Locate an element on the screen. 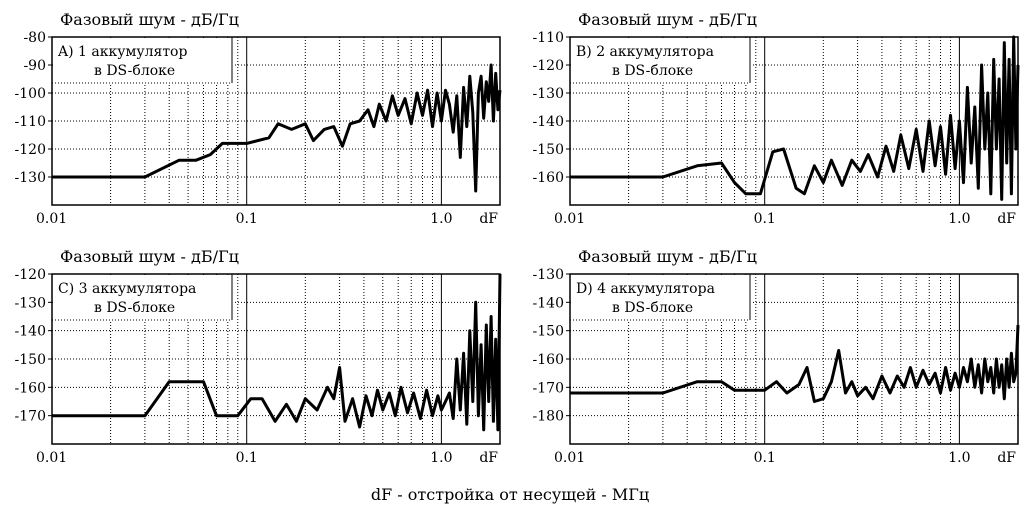 The width and height of the screenshot is (1020, 507). y-tick-label: -180 is located at coordinates (548, 417).